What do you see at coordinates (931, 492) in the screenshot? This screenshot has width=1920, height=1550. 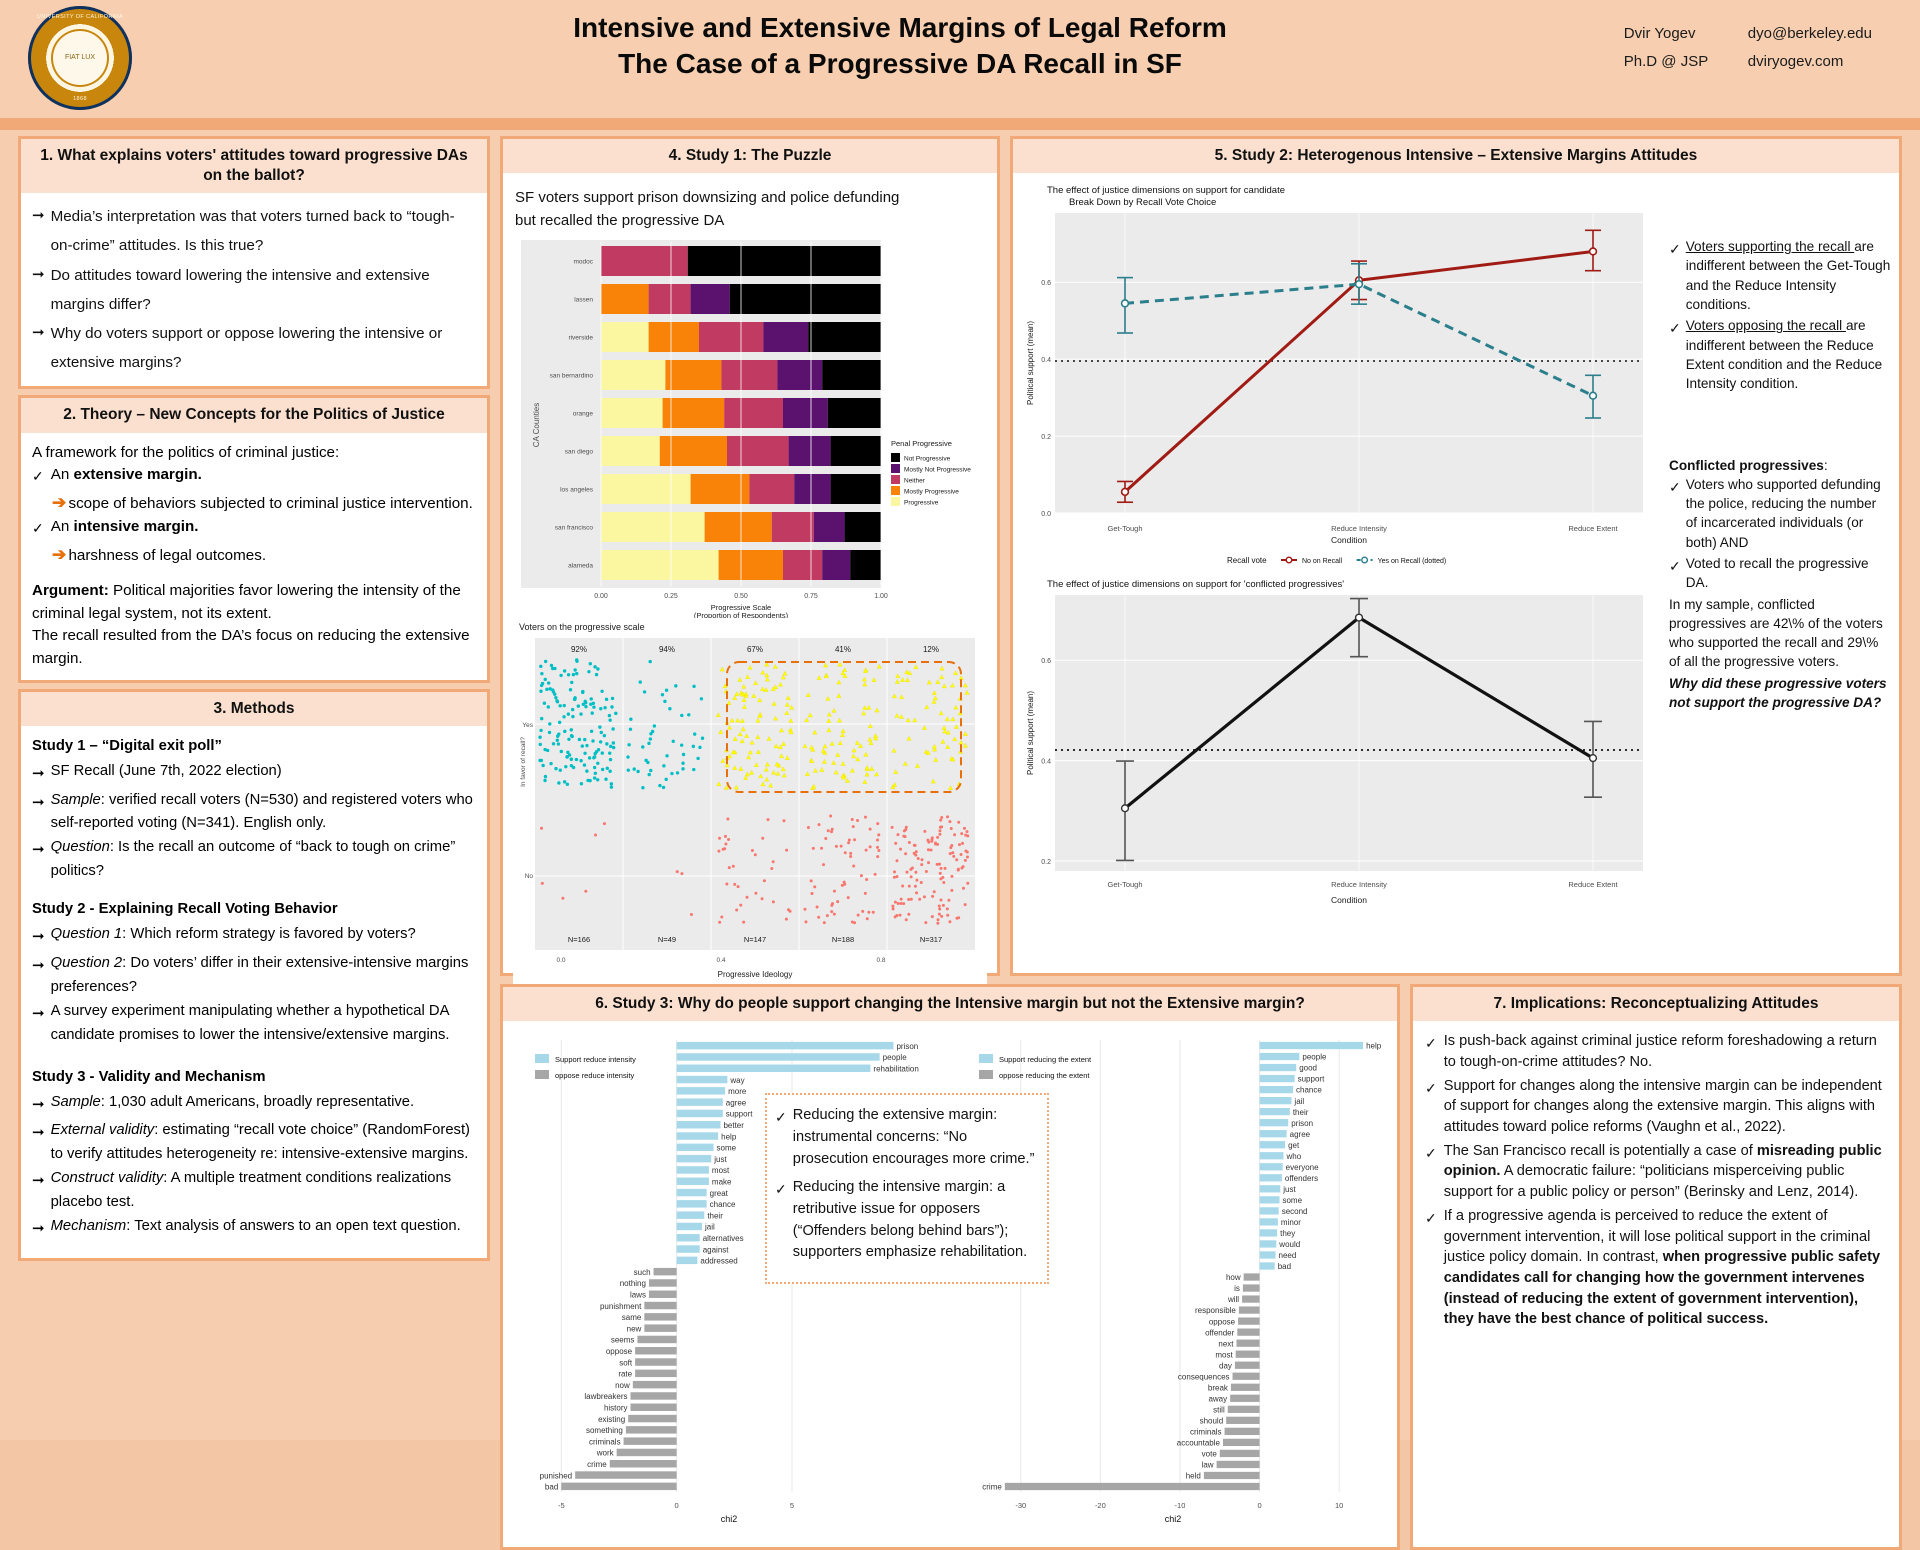 I see `legend-label: Mostly Progressive` at bounding box center [931, 492].